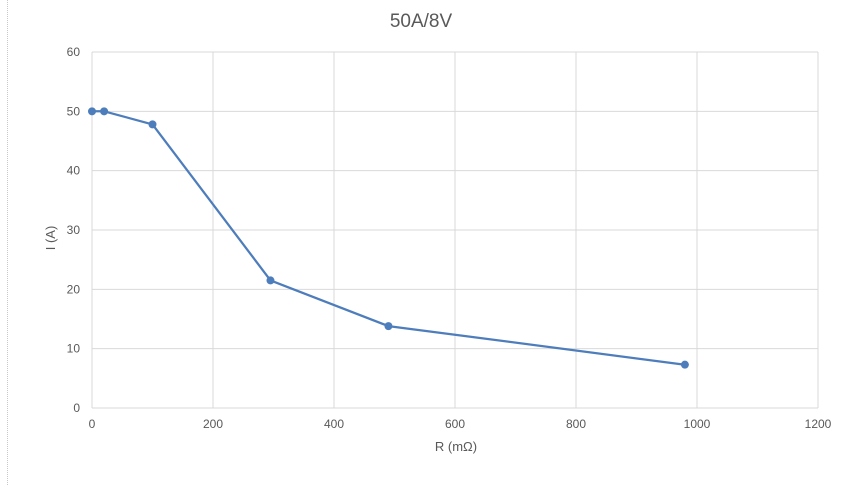 This screenshot has height=485, width=841. Describe the element at coordinates (76, 408) in the screenshot. I see `y-tick-label: 0` at that location.